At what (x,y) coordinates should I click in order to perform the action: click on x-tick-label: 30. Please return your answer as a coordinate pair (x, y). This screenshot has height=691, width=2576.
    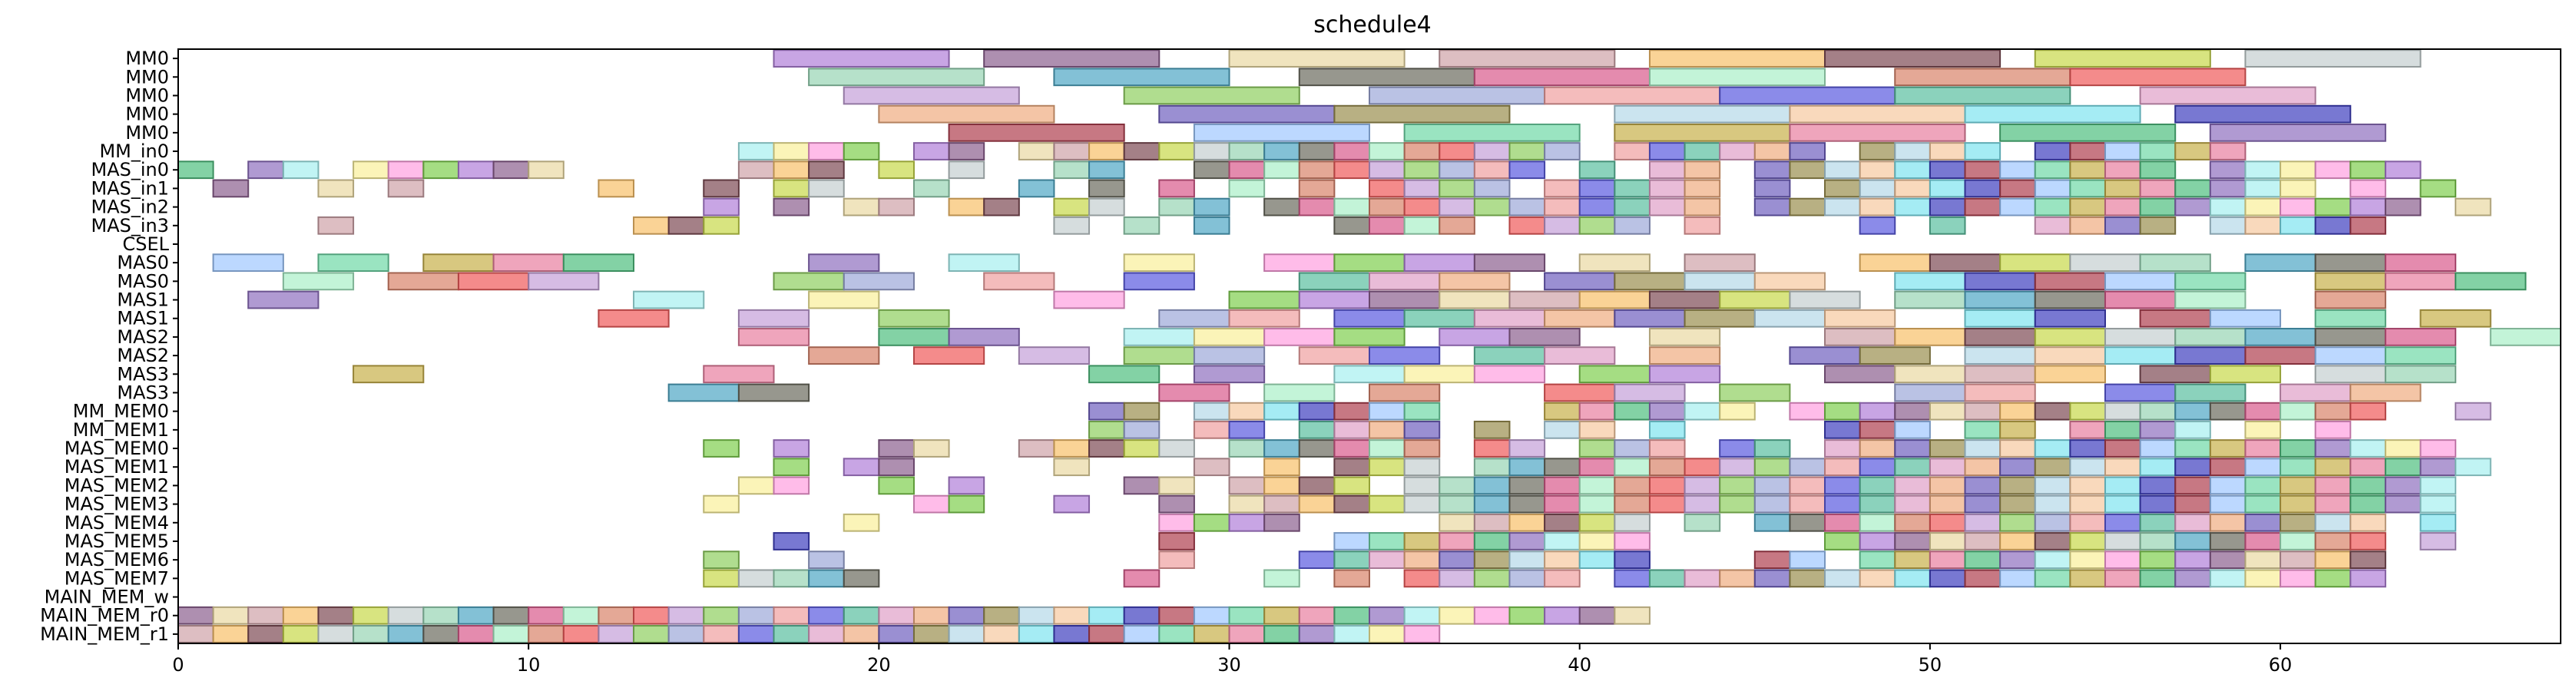
    Looking at the image, I should click on (1229, 665).